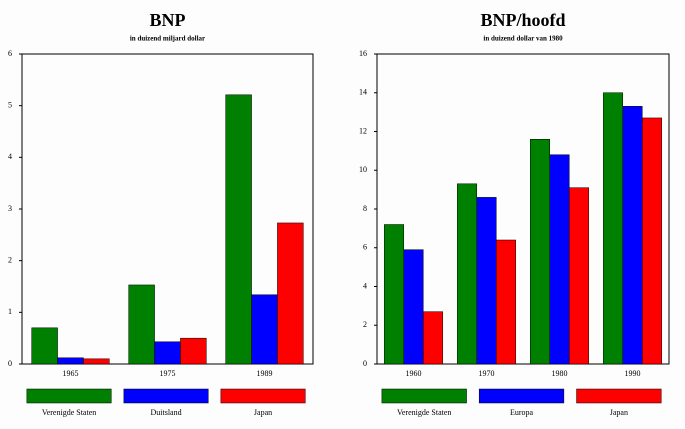 Image resolution: width=685 pixels, height=429 pixels. I want to click on x-tick-label: 1975, so click(168, 373).